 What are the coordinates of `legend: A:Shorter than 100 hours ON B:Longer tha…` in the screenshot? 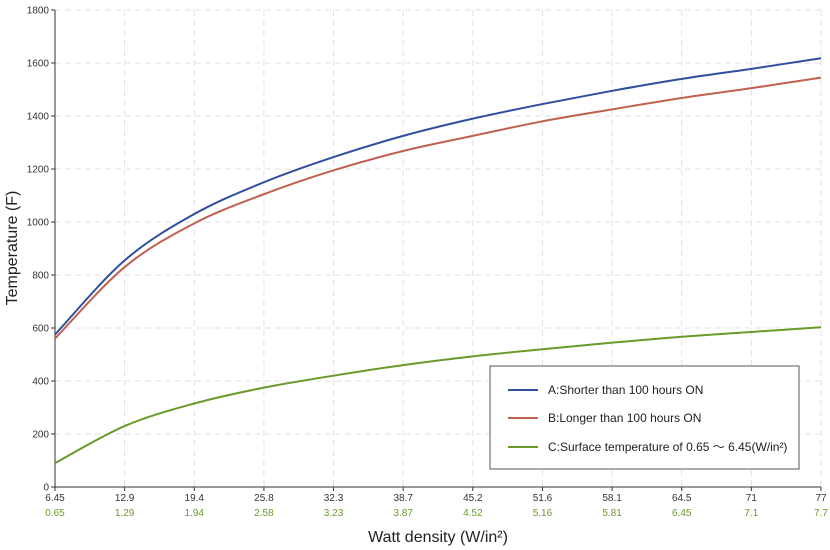 It's located at (644, 417).